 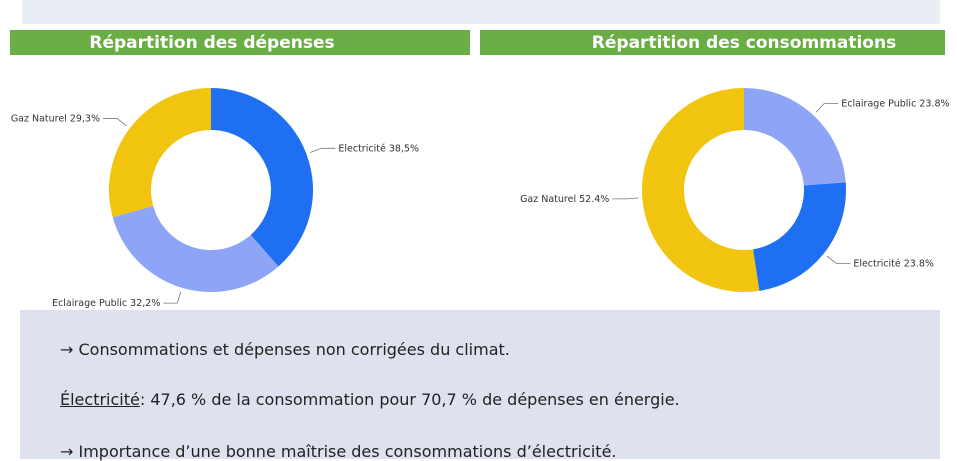 I want to click on data-label: Gaz Naturel 52.4%, so click(x=564, y=198).